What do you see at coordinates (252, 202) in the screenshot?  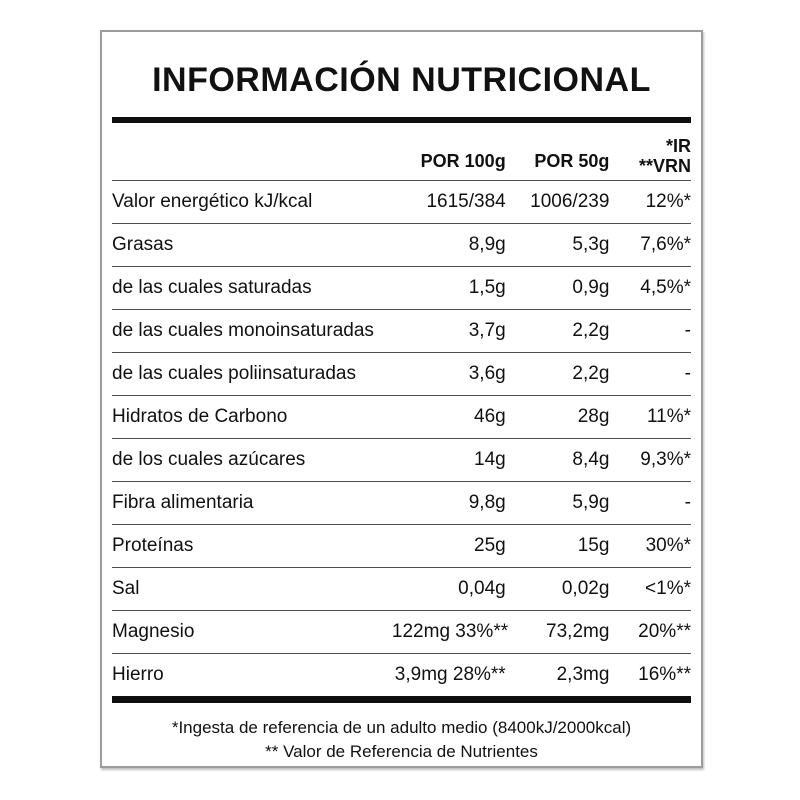 I see `row-label: Valor energético kJ/kcal` at bounding box center [252, 202].